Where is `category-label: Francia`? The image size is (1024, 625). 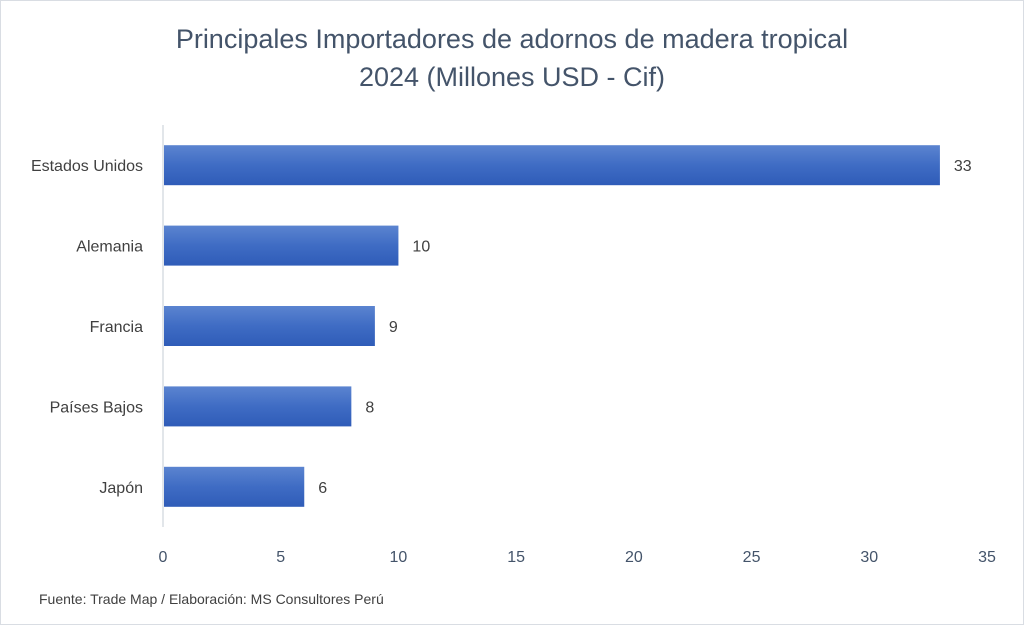 category-label: Francia is located at coordinates (116, 327).